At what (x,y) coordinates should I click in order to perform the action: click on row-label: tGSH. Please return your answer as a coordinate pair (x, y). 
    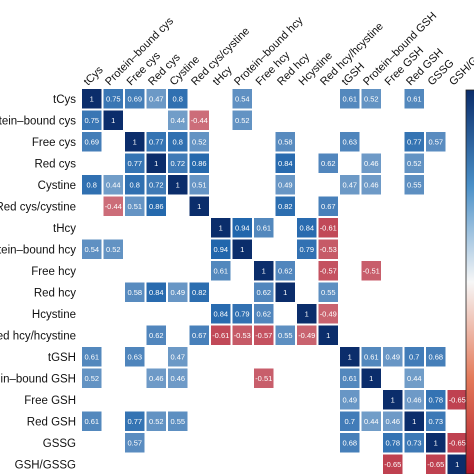
    Looking at the image, I should click on (62, 358).